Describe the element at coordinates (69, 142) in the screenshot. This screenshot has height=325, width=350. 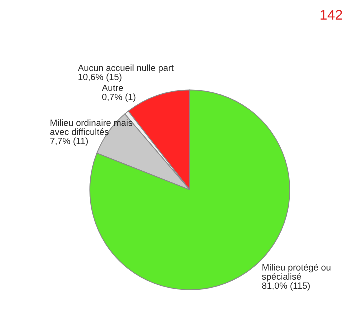
I see `data-label: 7,7% (11)` at that location.